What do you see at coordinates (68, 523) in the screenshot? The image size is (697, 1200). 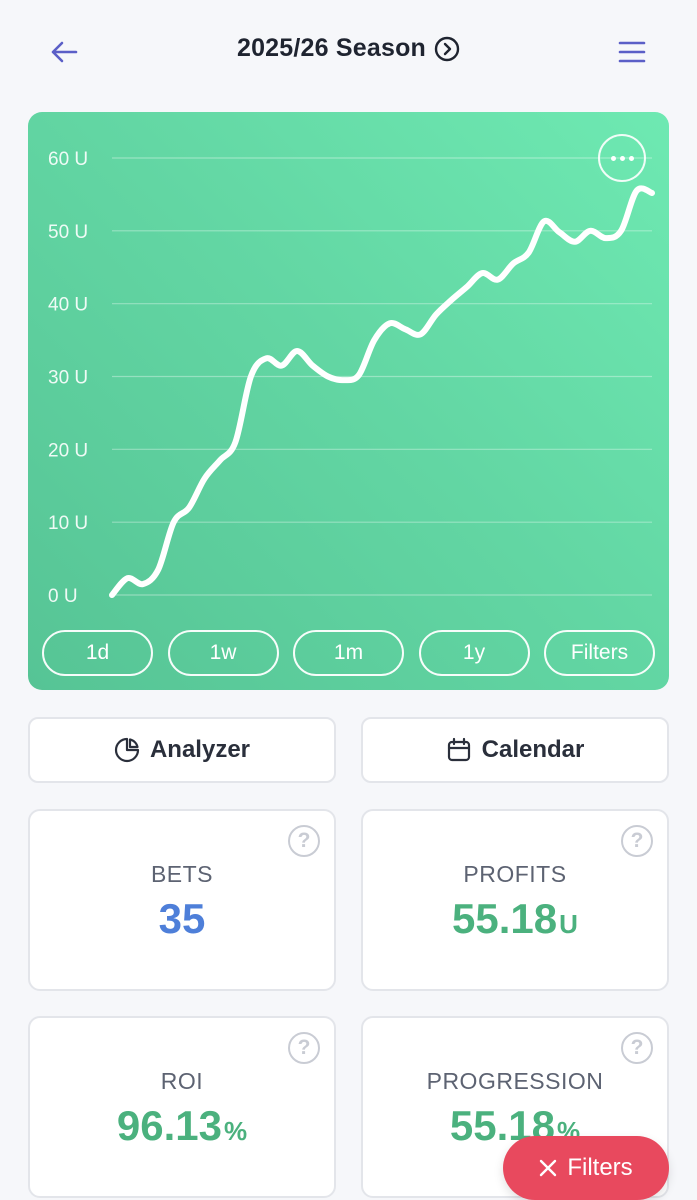 I see `y-tick-label: 10 U` at bounding box center [68, 523].